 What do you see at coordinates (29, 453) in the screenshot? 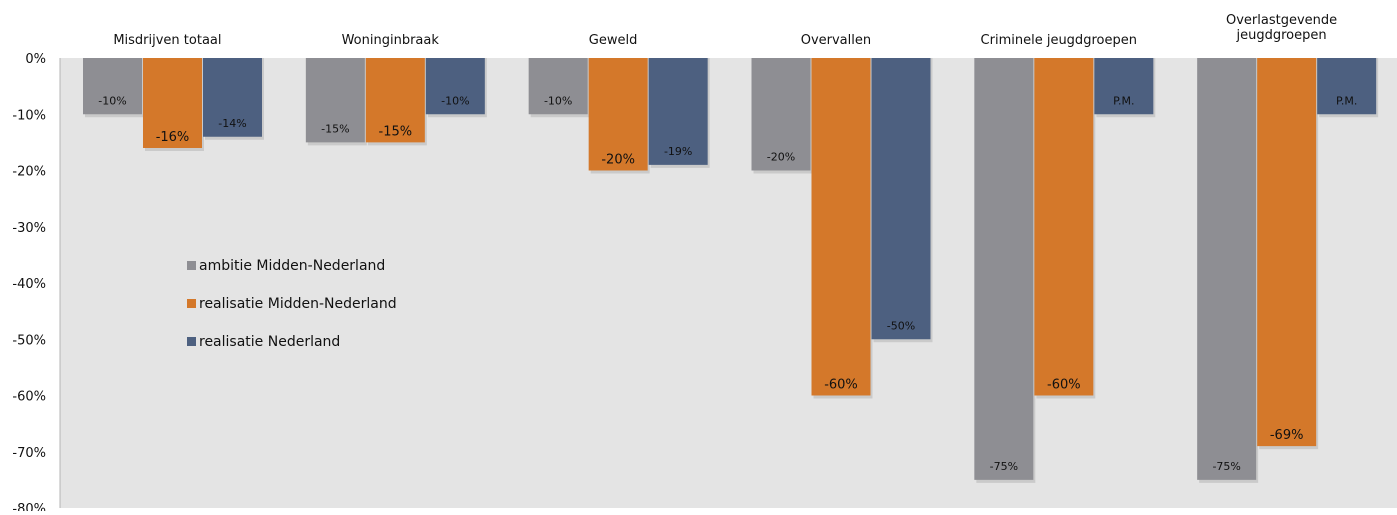
I see `y-tick-label: -70%` at bounding box center [29, 453].